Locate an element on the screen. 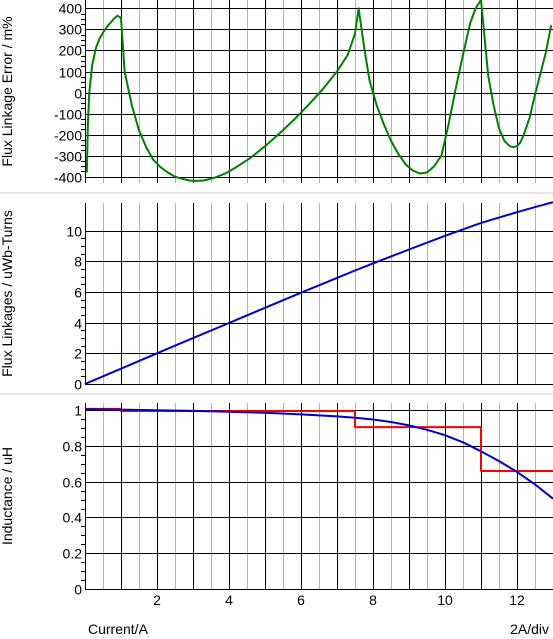 The width and height of the screenshot is (553, 639). y-tick-label: 8 is located at coordinates (78, 262).